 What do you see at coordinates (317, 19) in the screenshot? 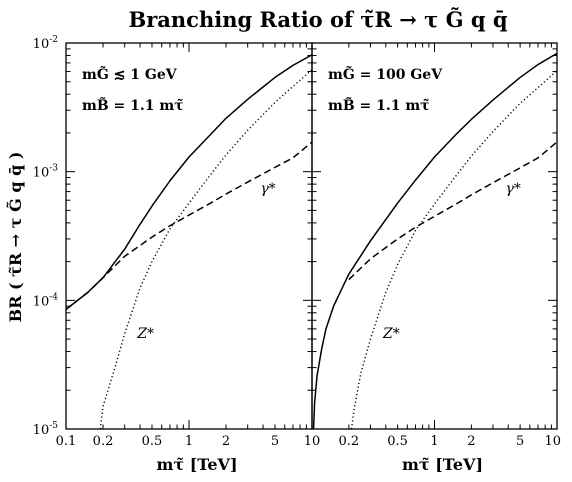
I see `chart-title: Branching Ratio of τ̃R → τ G̃ q q̄` at bounding box center [317, 19].